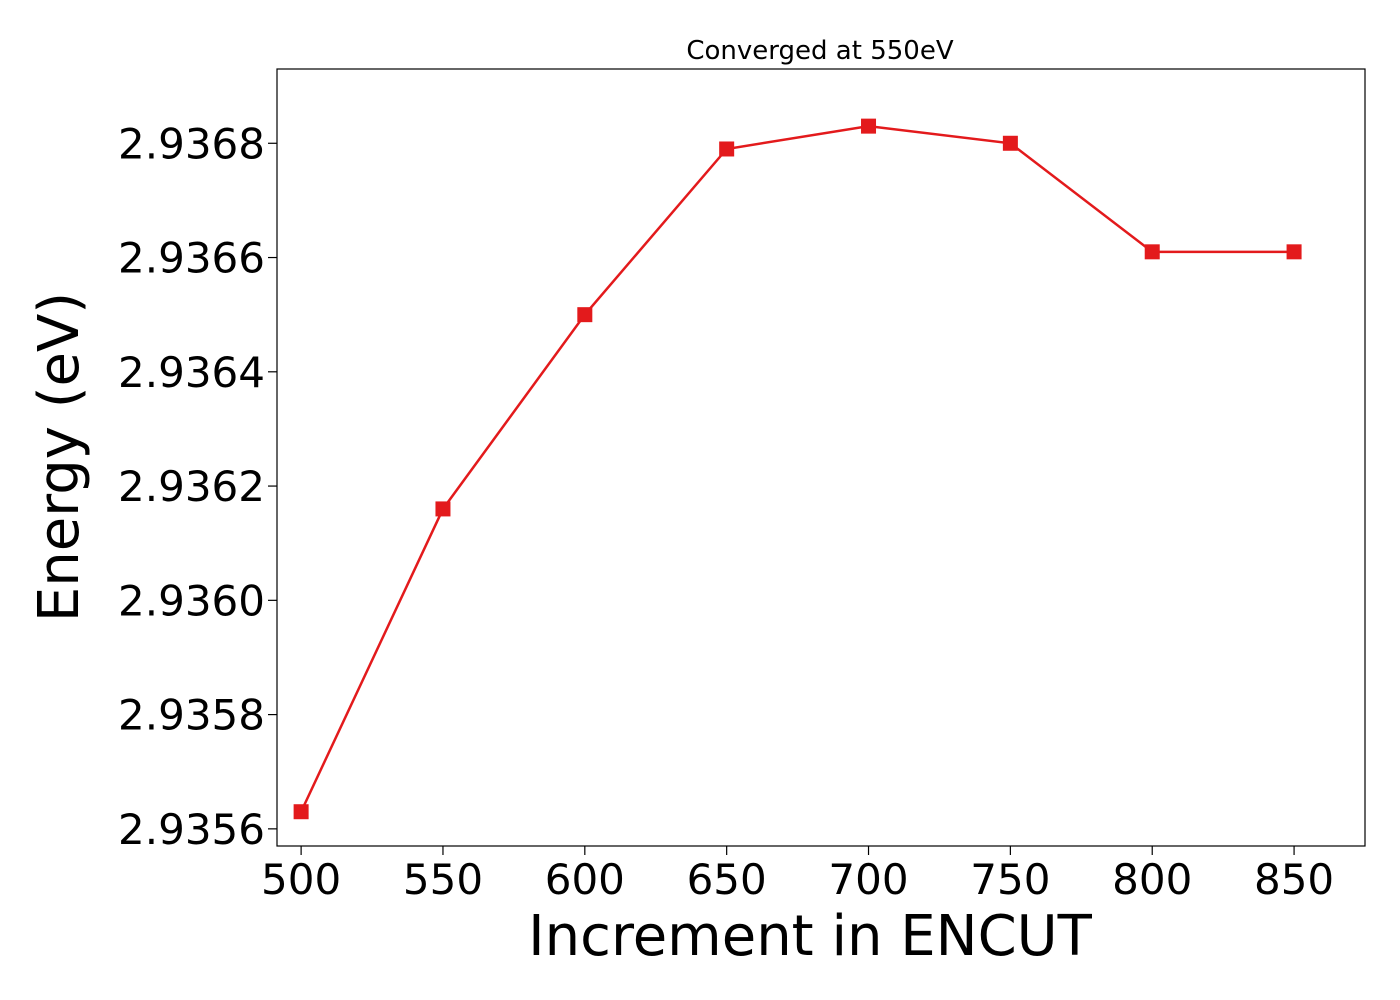 This screenshot has width=1400, height=1000. I want to click on y-tick-label: 2.9356, so click(191, 829).